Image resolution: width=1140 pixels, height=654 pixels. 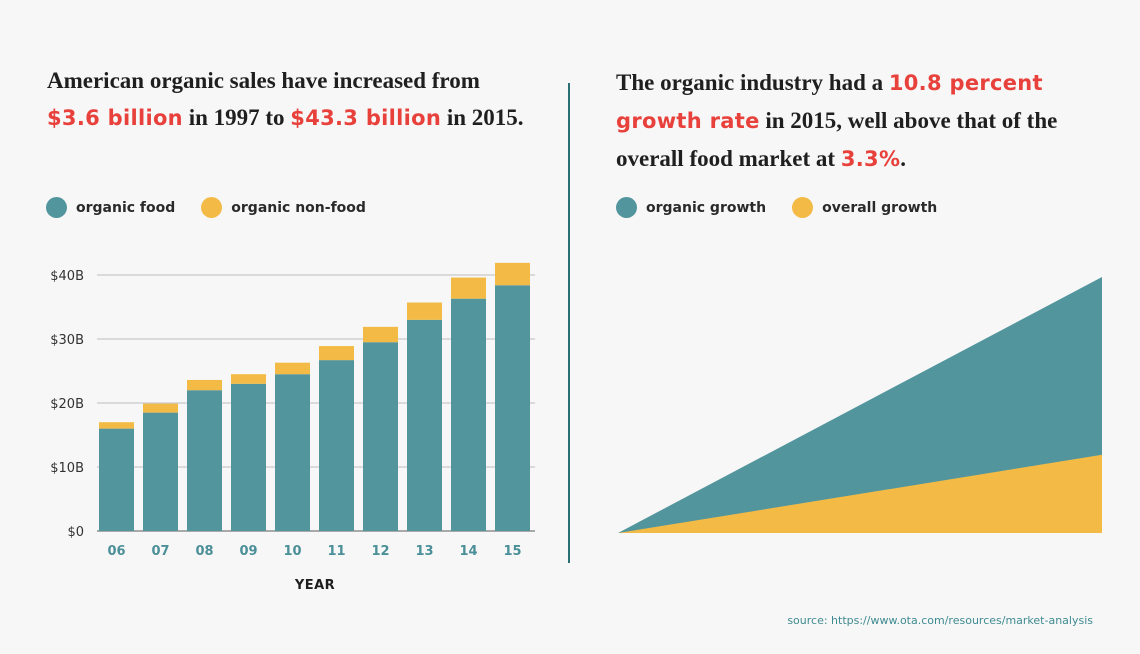 What do you see at coordinates (67, 468) in the screenshot?
I see `y-tick-label: $10B` at bounding box center [67, 468].